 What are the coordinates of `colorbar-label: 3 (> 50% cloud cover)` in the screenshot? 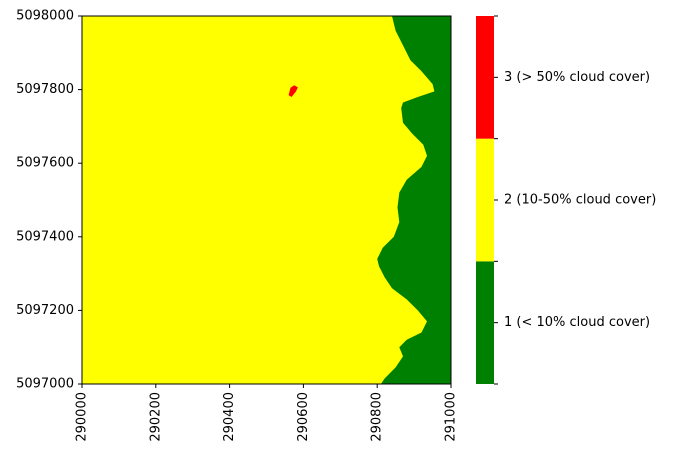 It's located at (577, 77).